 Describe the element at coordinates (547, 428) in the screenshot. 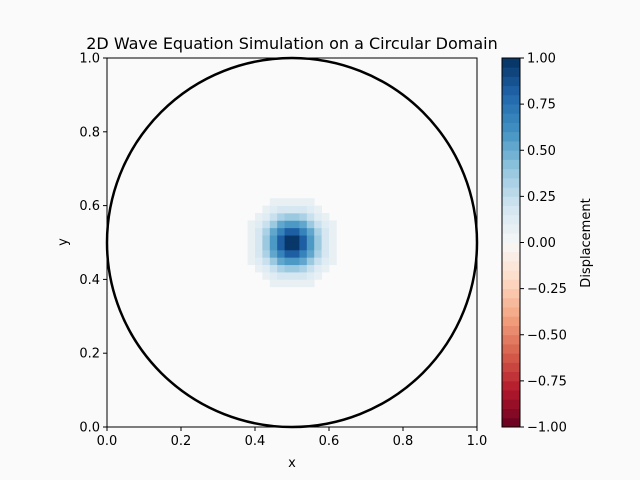

I see `colorbar-tick-label: −1.00` at that location.